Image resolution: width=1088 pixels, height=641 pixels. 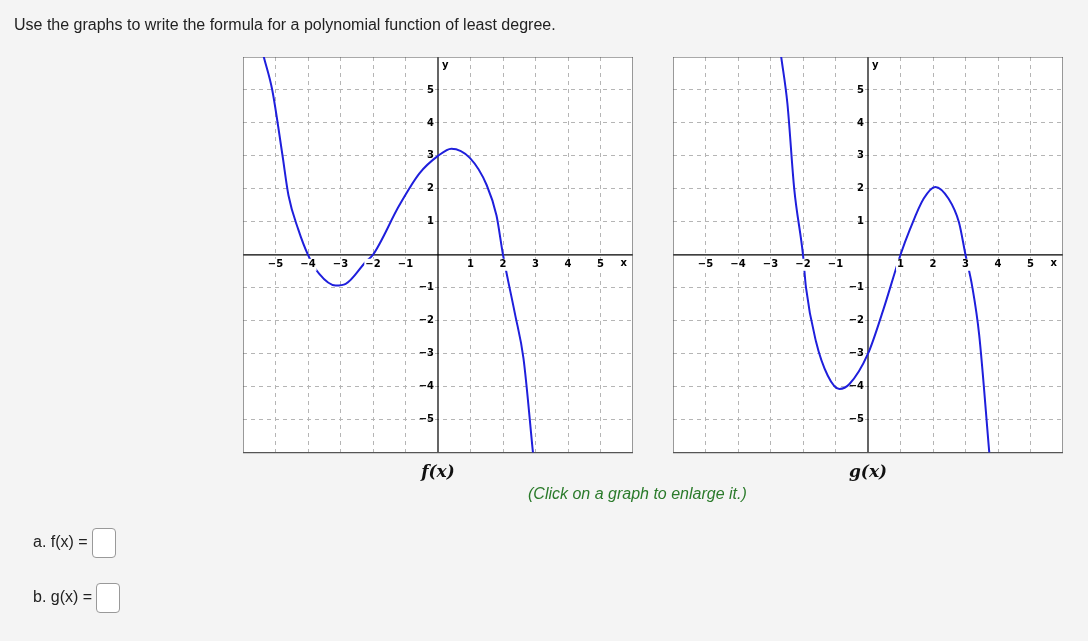 I want to click on text: f(x), so click(x=437, y=471).